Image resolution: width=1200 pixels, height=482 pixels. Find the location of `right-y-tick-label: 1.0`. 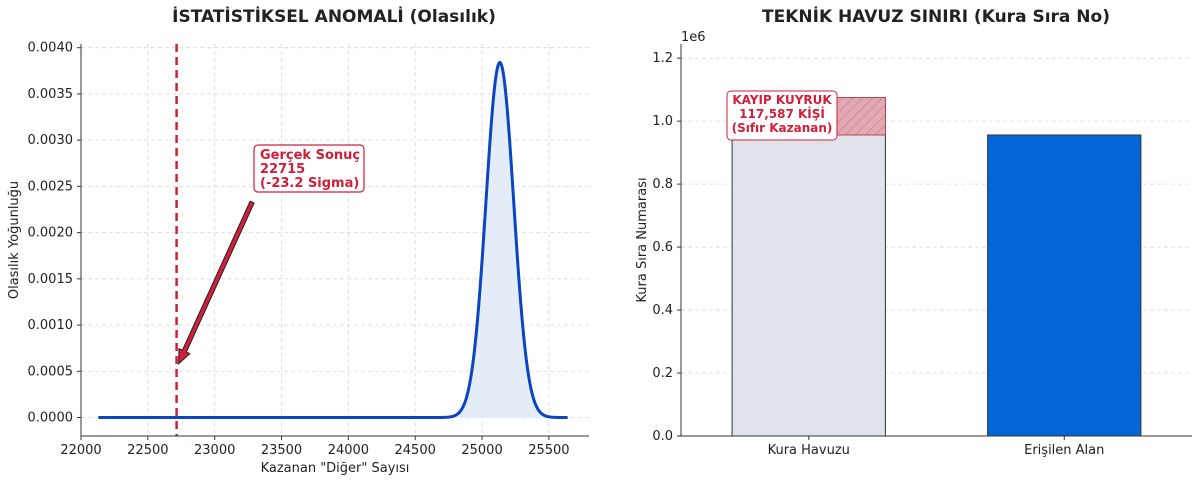

right-y-tick-label: 1.0 is located at coordinates (662, 121).